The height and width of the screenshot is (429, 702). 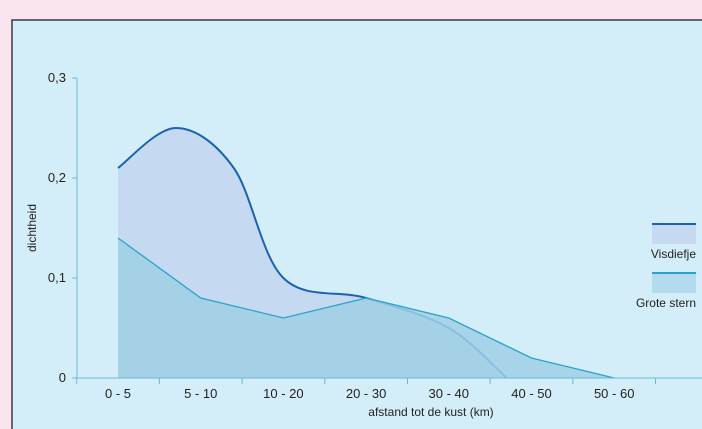 What do you see at coordinates (430, 412) in the screenshot?
I see `x-axis-label: afstand tot de kust (km)` at bounding box center [430, 412].